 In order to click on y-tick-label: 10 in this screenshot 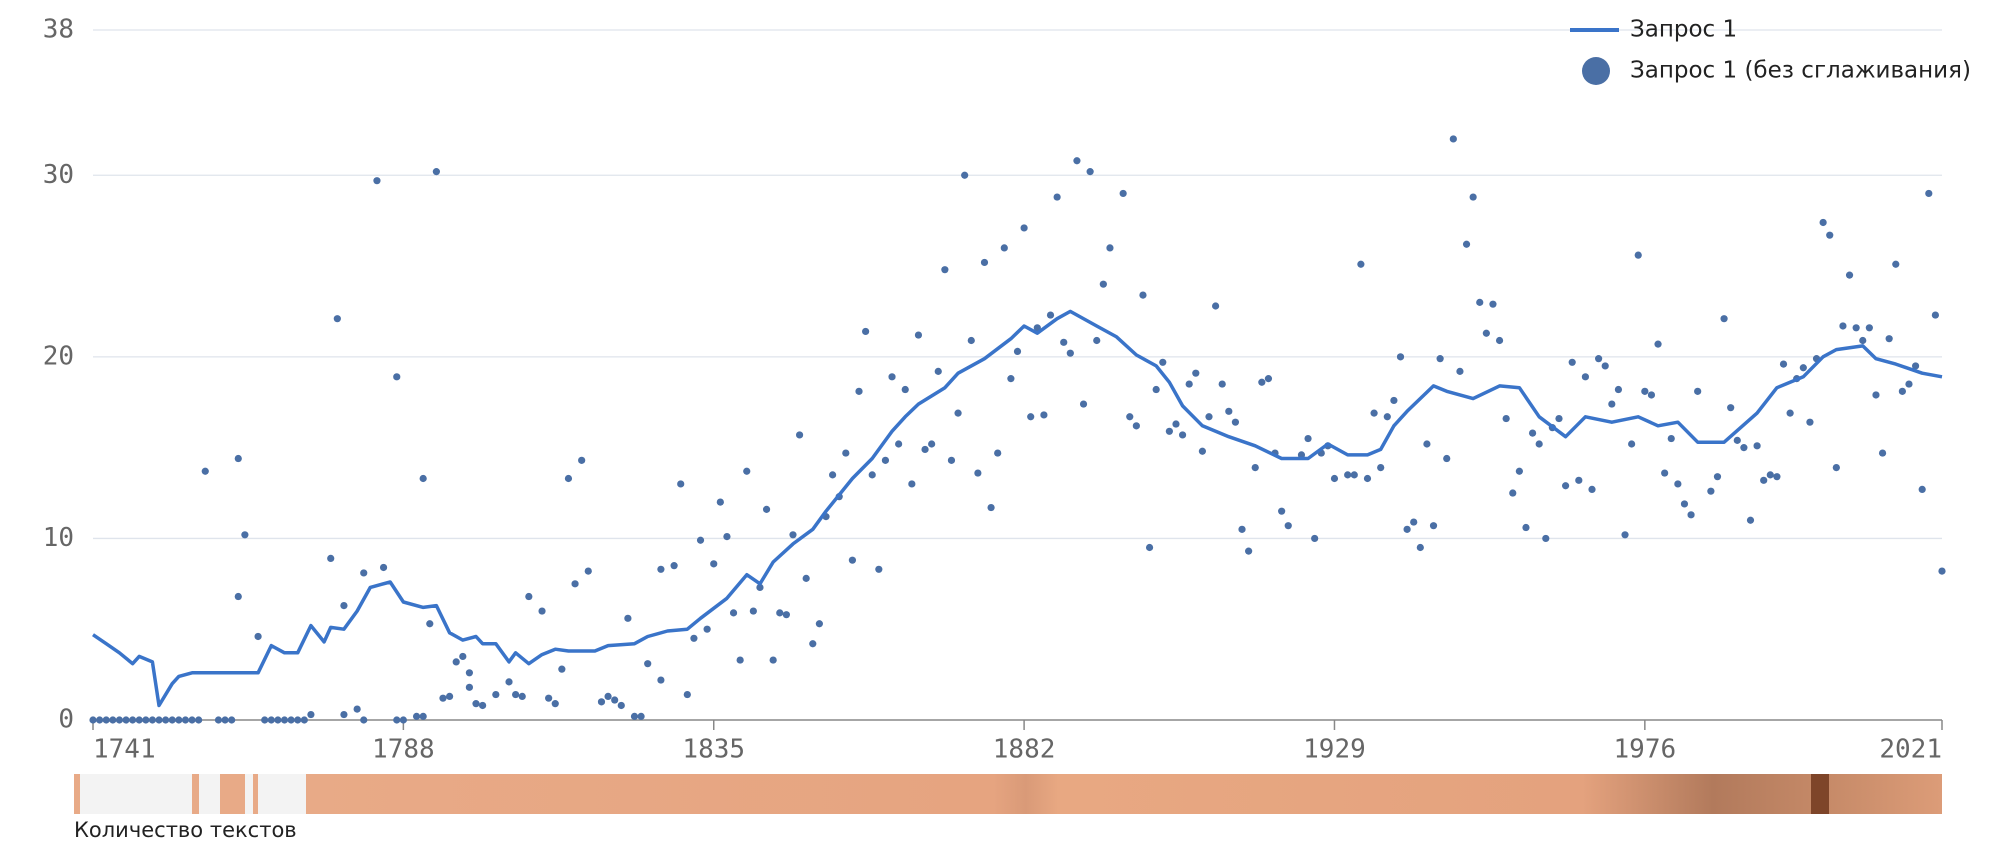, I will do `click(58, 538)`.